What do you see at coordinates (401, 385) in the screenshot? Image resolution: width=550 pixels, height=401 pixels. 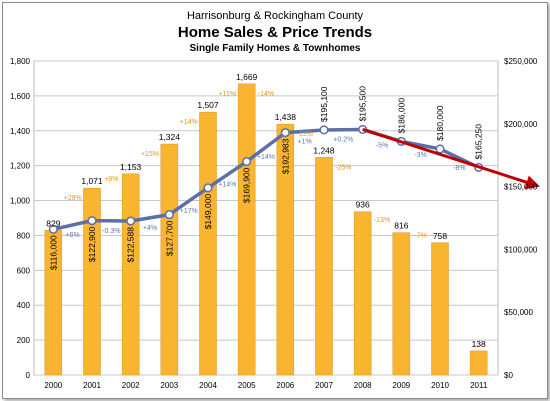 I see `x-axis-tick-label: 2009` at bounding box center [401, 385].